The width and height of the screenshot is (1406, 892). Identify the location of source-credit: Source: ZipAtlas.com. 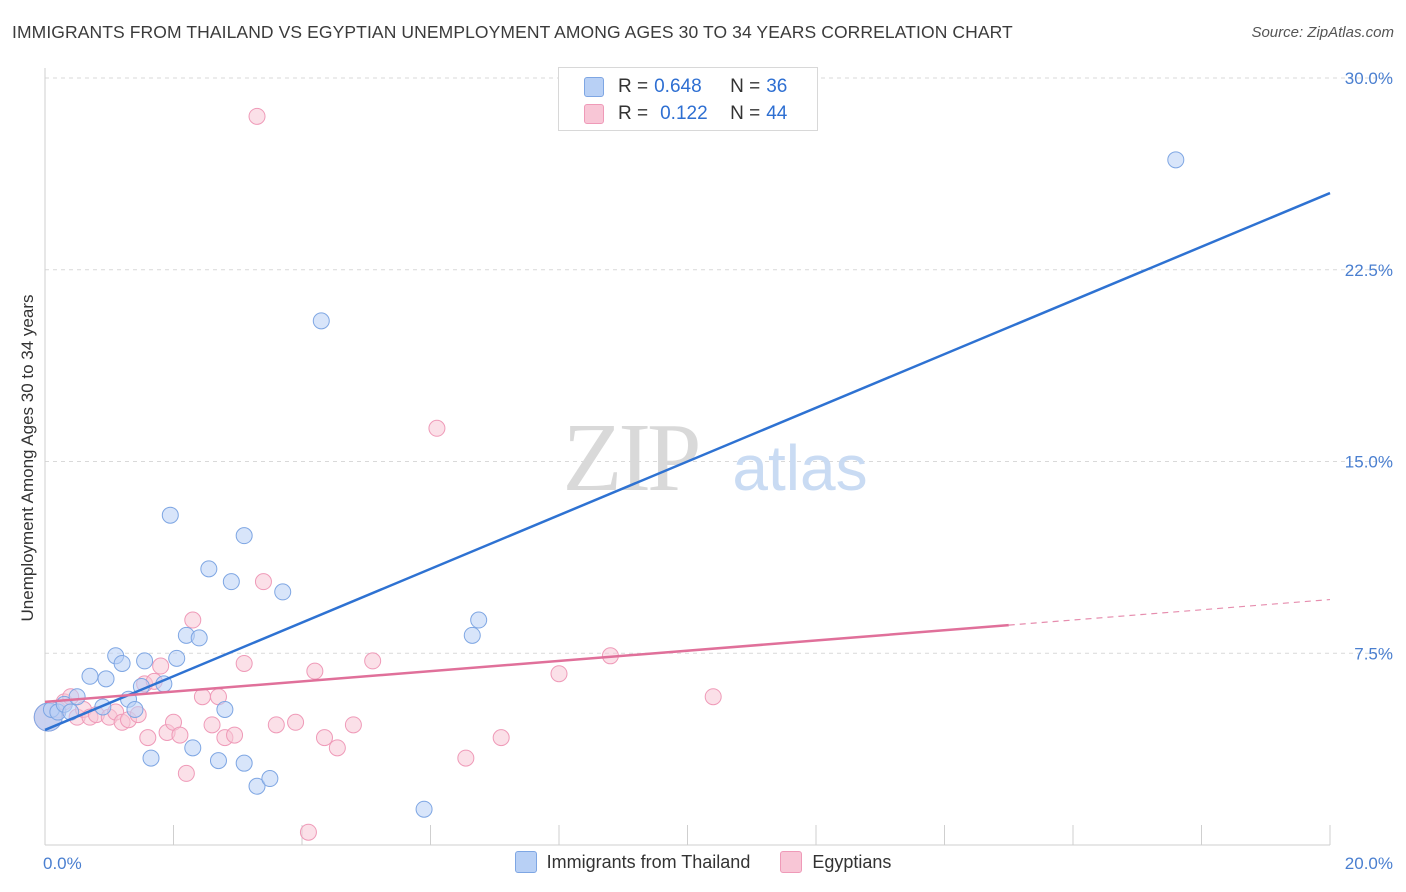
(1322, 32).